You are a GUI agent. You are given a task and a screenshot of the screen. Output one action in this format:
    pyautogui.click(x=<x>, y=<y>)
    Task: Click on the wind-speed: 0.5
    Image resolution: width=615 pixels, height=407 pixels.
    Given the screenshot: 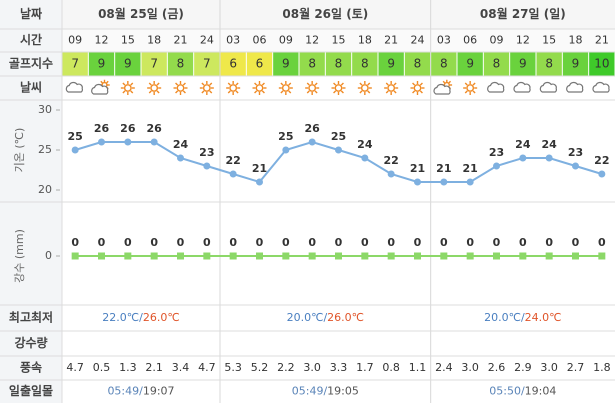 What is the action you would take?
    pyautogui.click(x=102, y=367)
    